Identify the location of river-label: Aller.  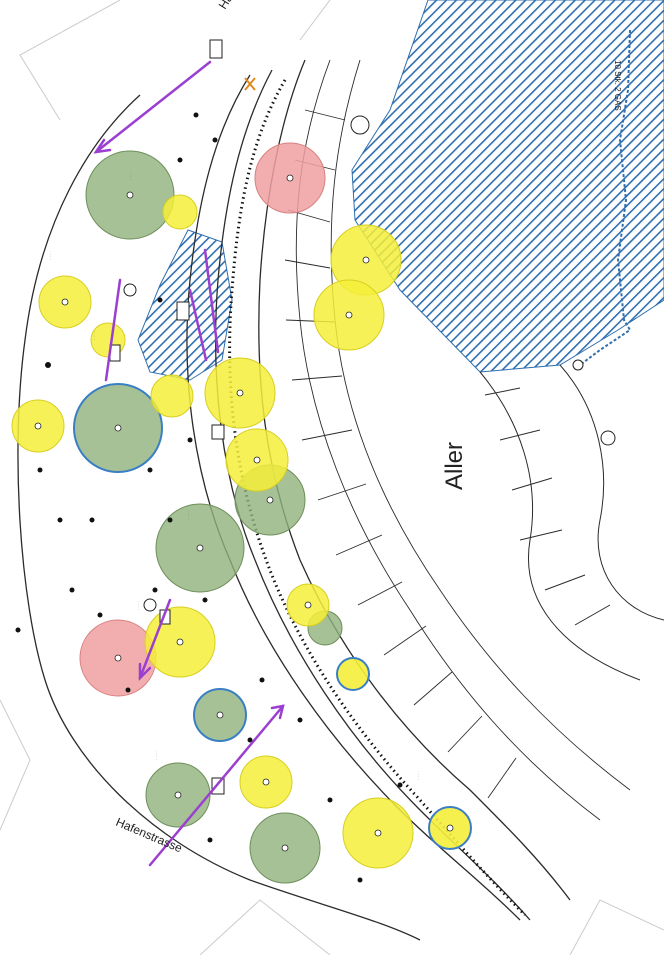
(454, 466).